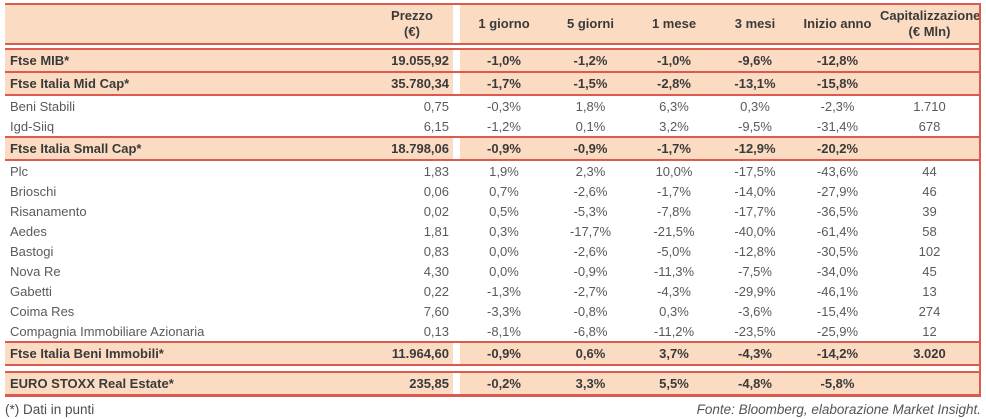 This screenshot has width=986, height=419. Describe the element at coordinates (504, 291) in the screenshot. I see `cell-one-day: -1,3%` at that location.